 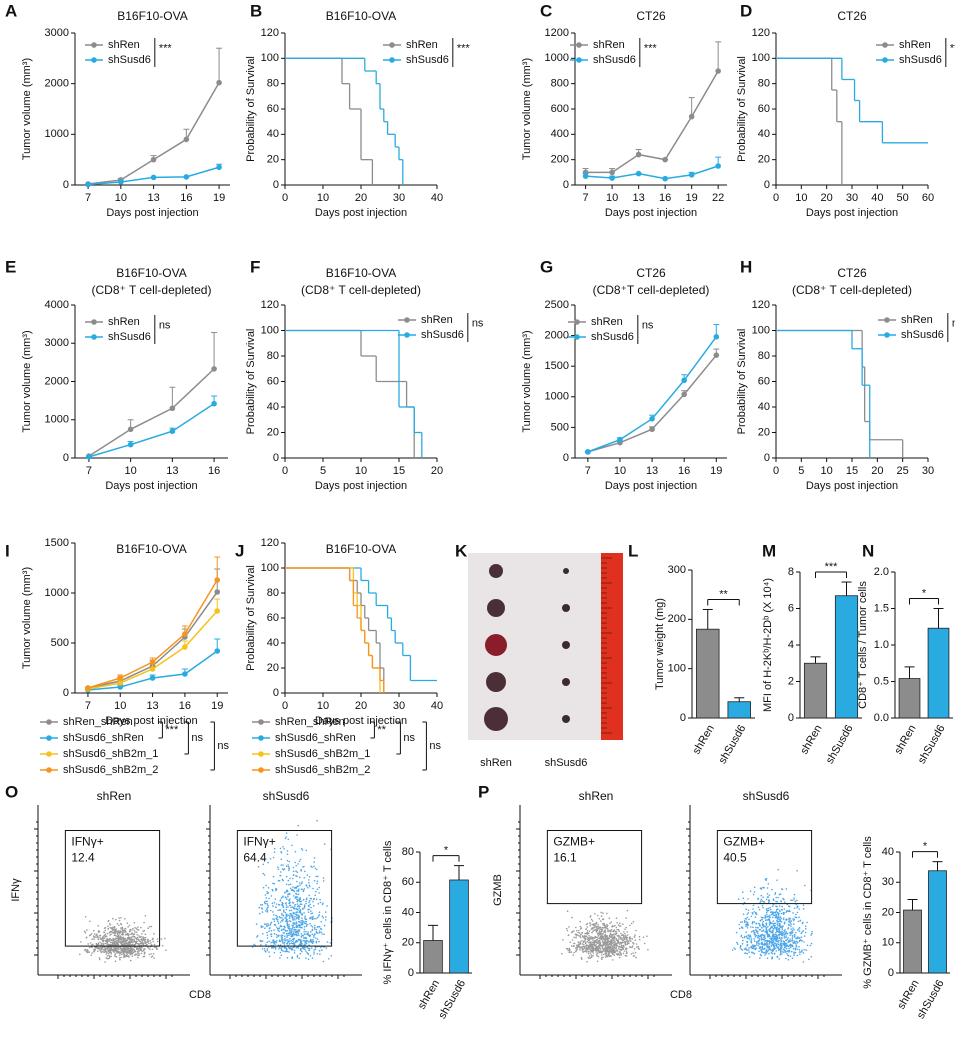 What do you see at coordinates (881, 681) in the screenshot?
I see `y-tick-label: 0.5` at bounding box center [881, 681].